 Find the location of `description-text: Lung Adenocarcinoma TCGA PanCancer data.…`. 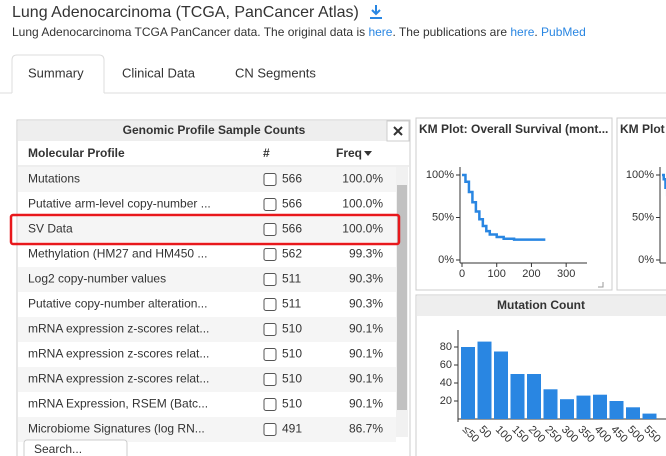

description-text: Lung Adenocarcinoma TCGA PanCancer data.… is located at coordinates (190, 32).